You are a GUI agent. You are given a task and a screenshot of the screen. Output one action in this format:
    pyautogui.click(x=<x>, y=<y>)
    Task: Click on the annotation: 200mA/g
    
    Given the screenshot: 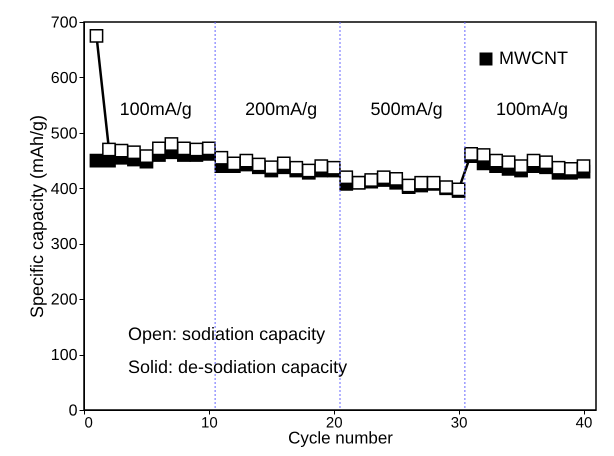 What is the action you would take?
    pyautogui.click(x=281, y=109)
    